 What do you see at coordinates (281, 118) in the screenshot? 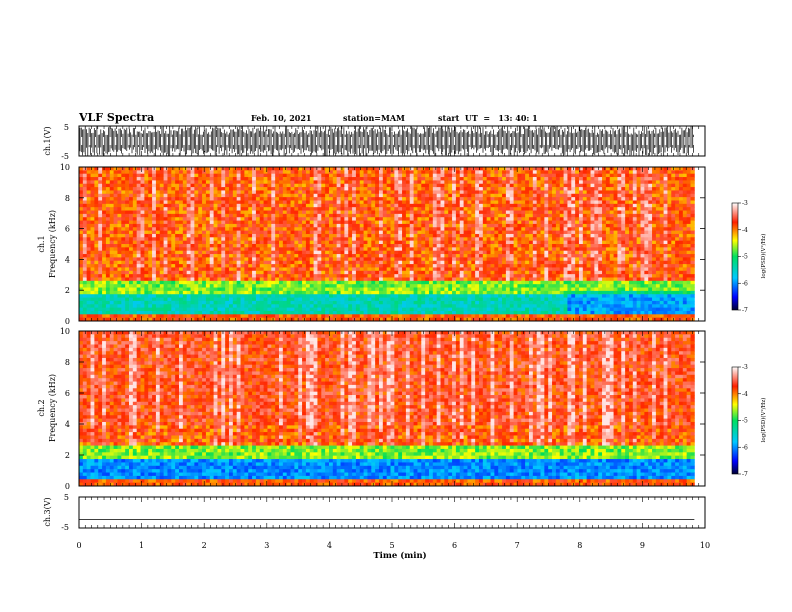
I see `date-label: Feb. 10, 2021` at bounding box center [281, 118].